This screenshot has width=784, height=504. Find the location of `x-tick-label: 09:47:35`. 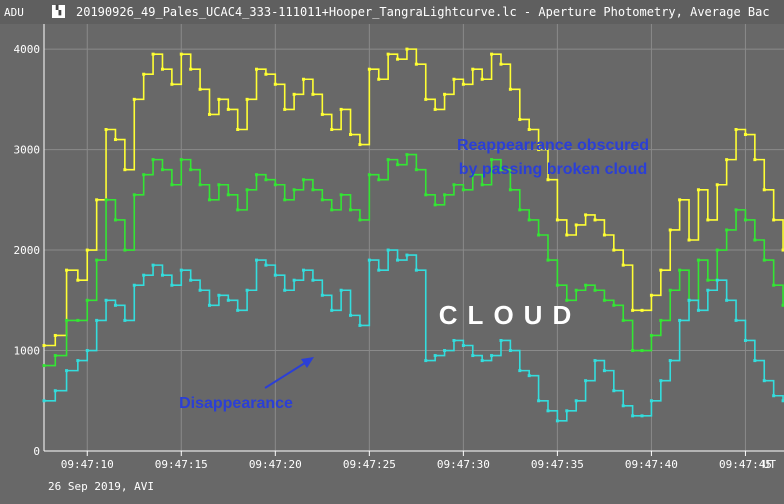

x-tick-label: 09:47:35 is located at coordinates (557, 464).